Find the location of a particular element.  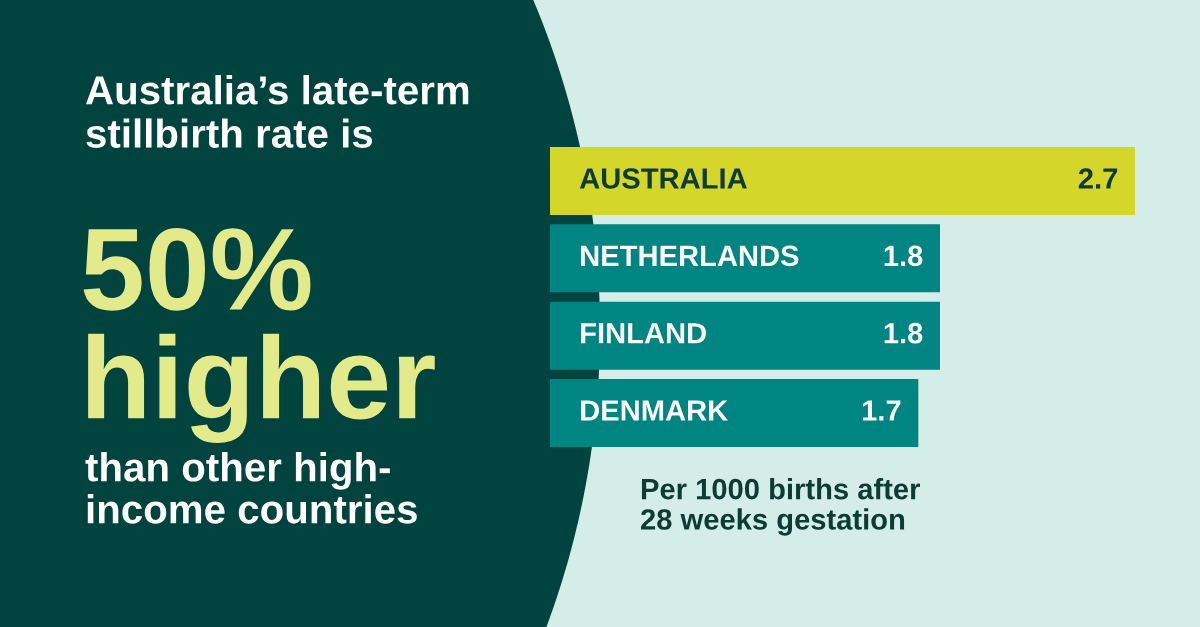

text: 50% higher is located at coordinates (259, 336).